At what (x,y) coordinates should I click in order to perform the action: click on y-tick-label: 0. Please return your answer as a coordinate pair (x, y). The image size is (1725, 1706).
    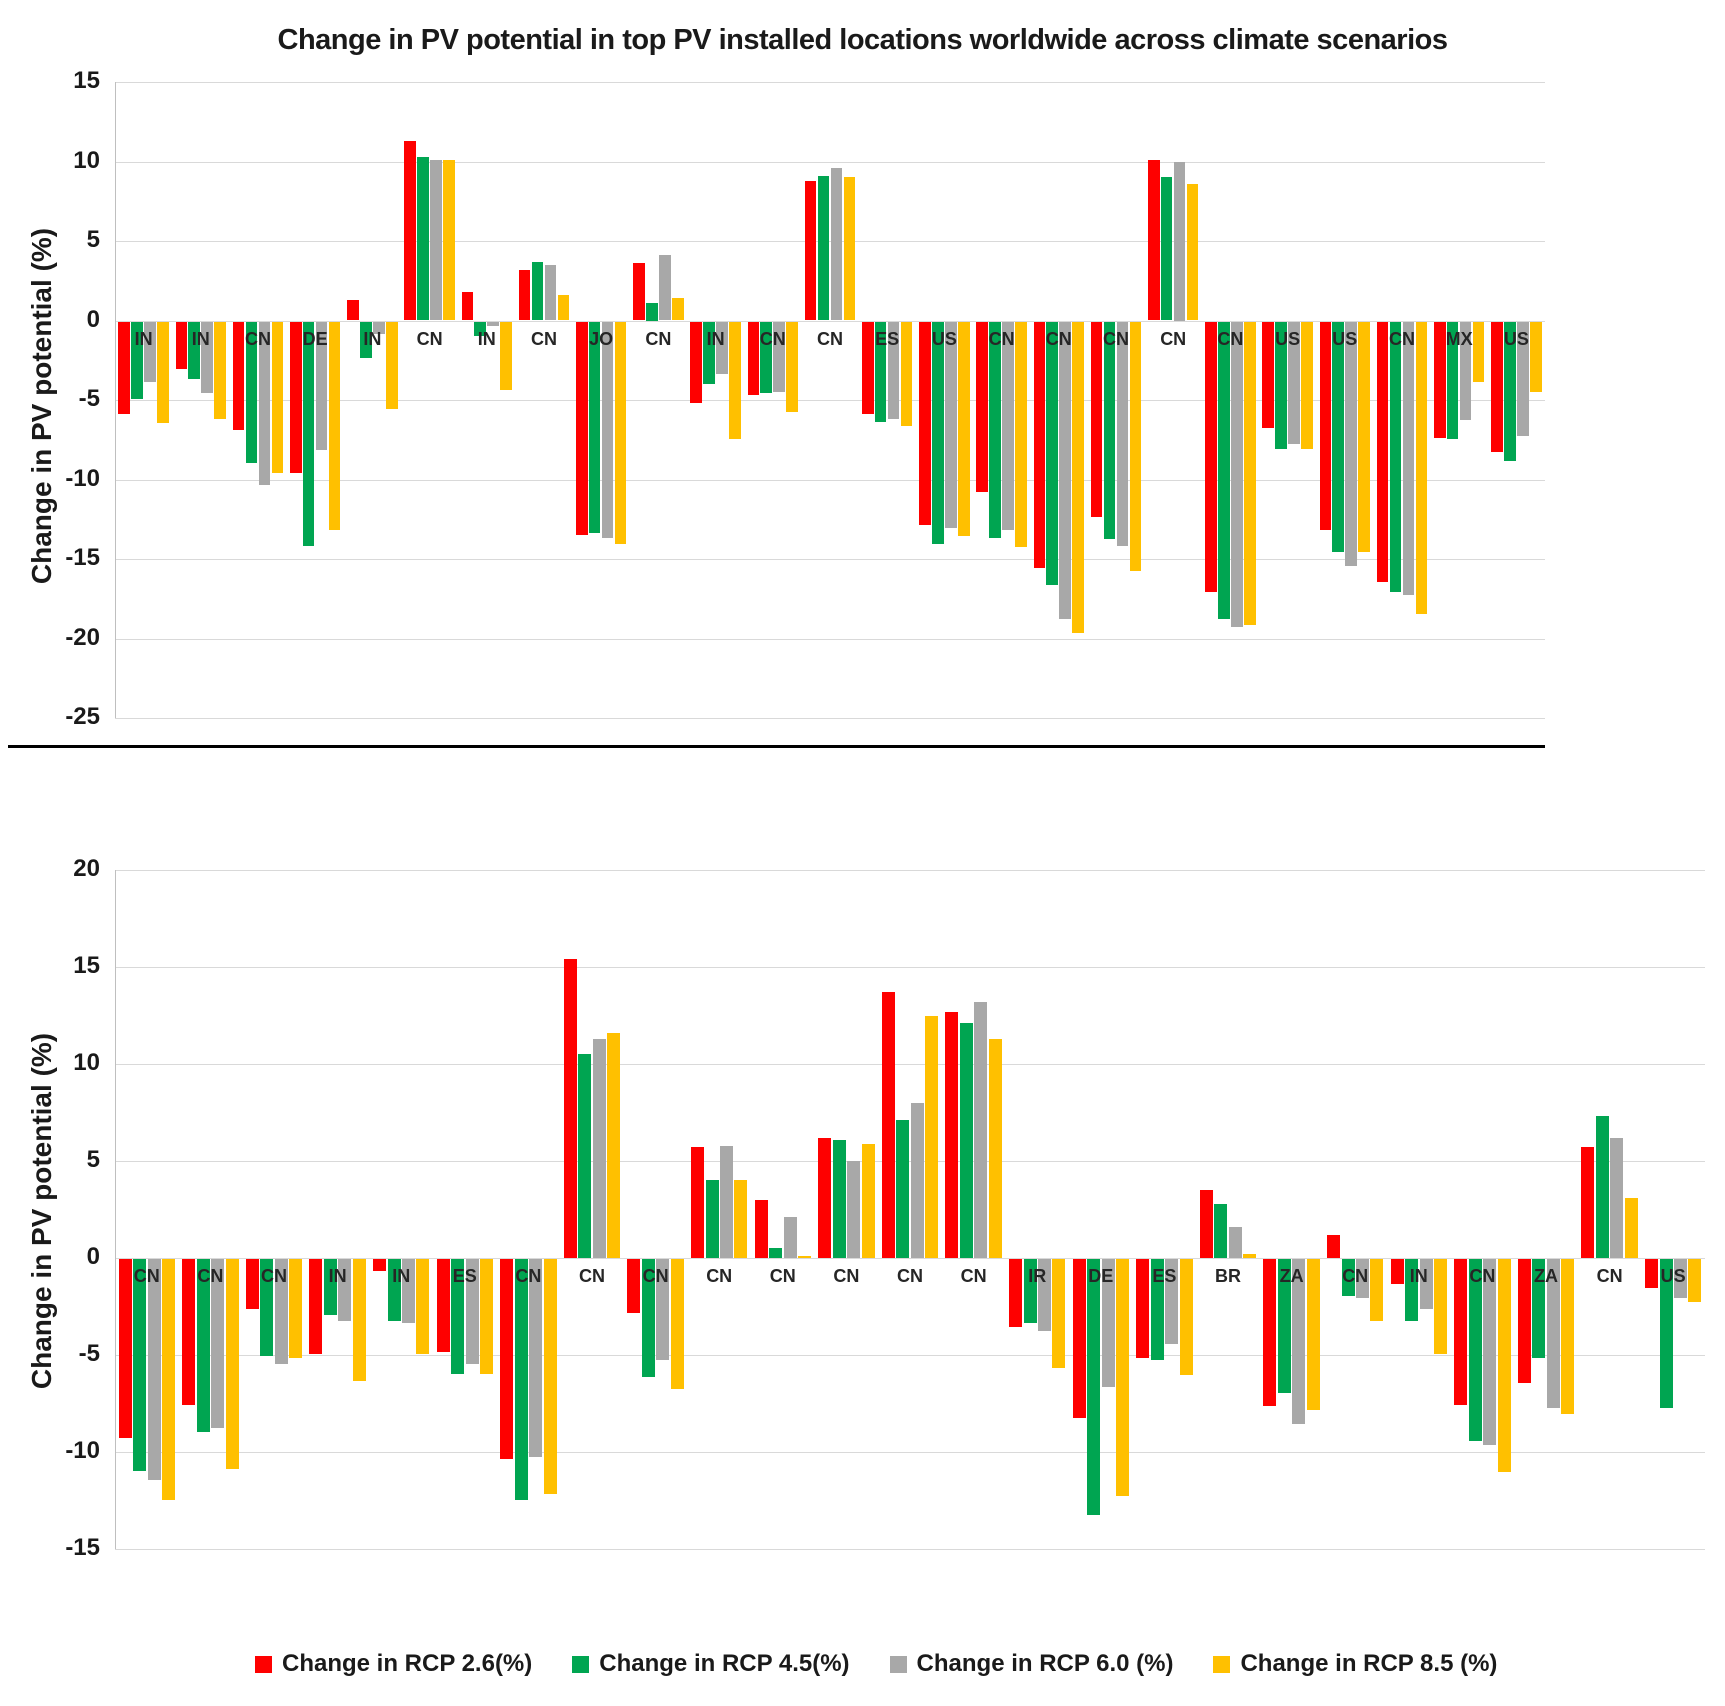
    Looking at the image, I should click on (93, 1256).